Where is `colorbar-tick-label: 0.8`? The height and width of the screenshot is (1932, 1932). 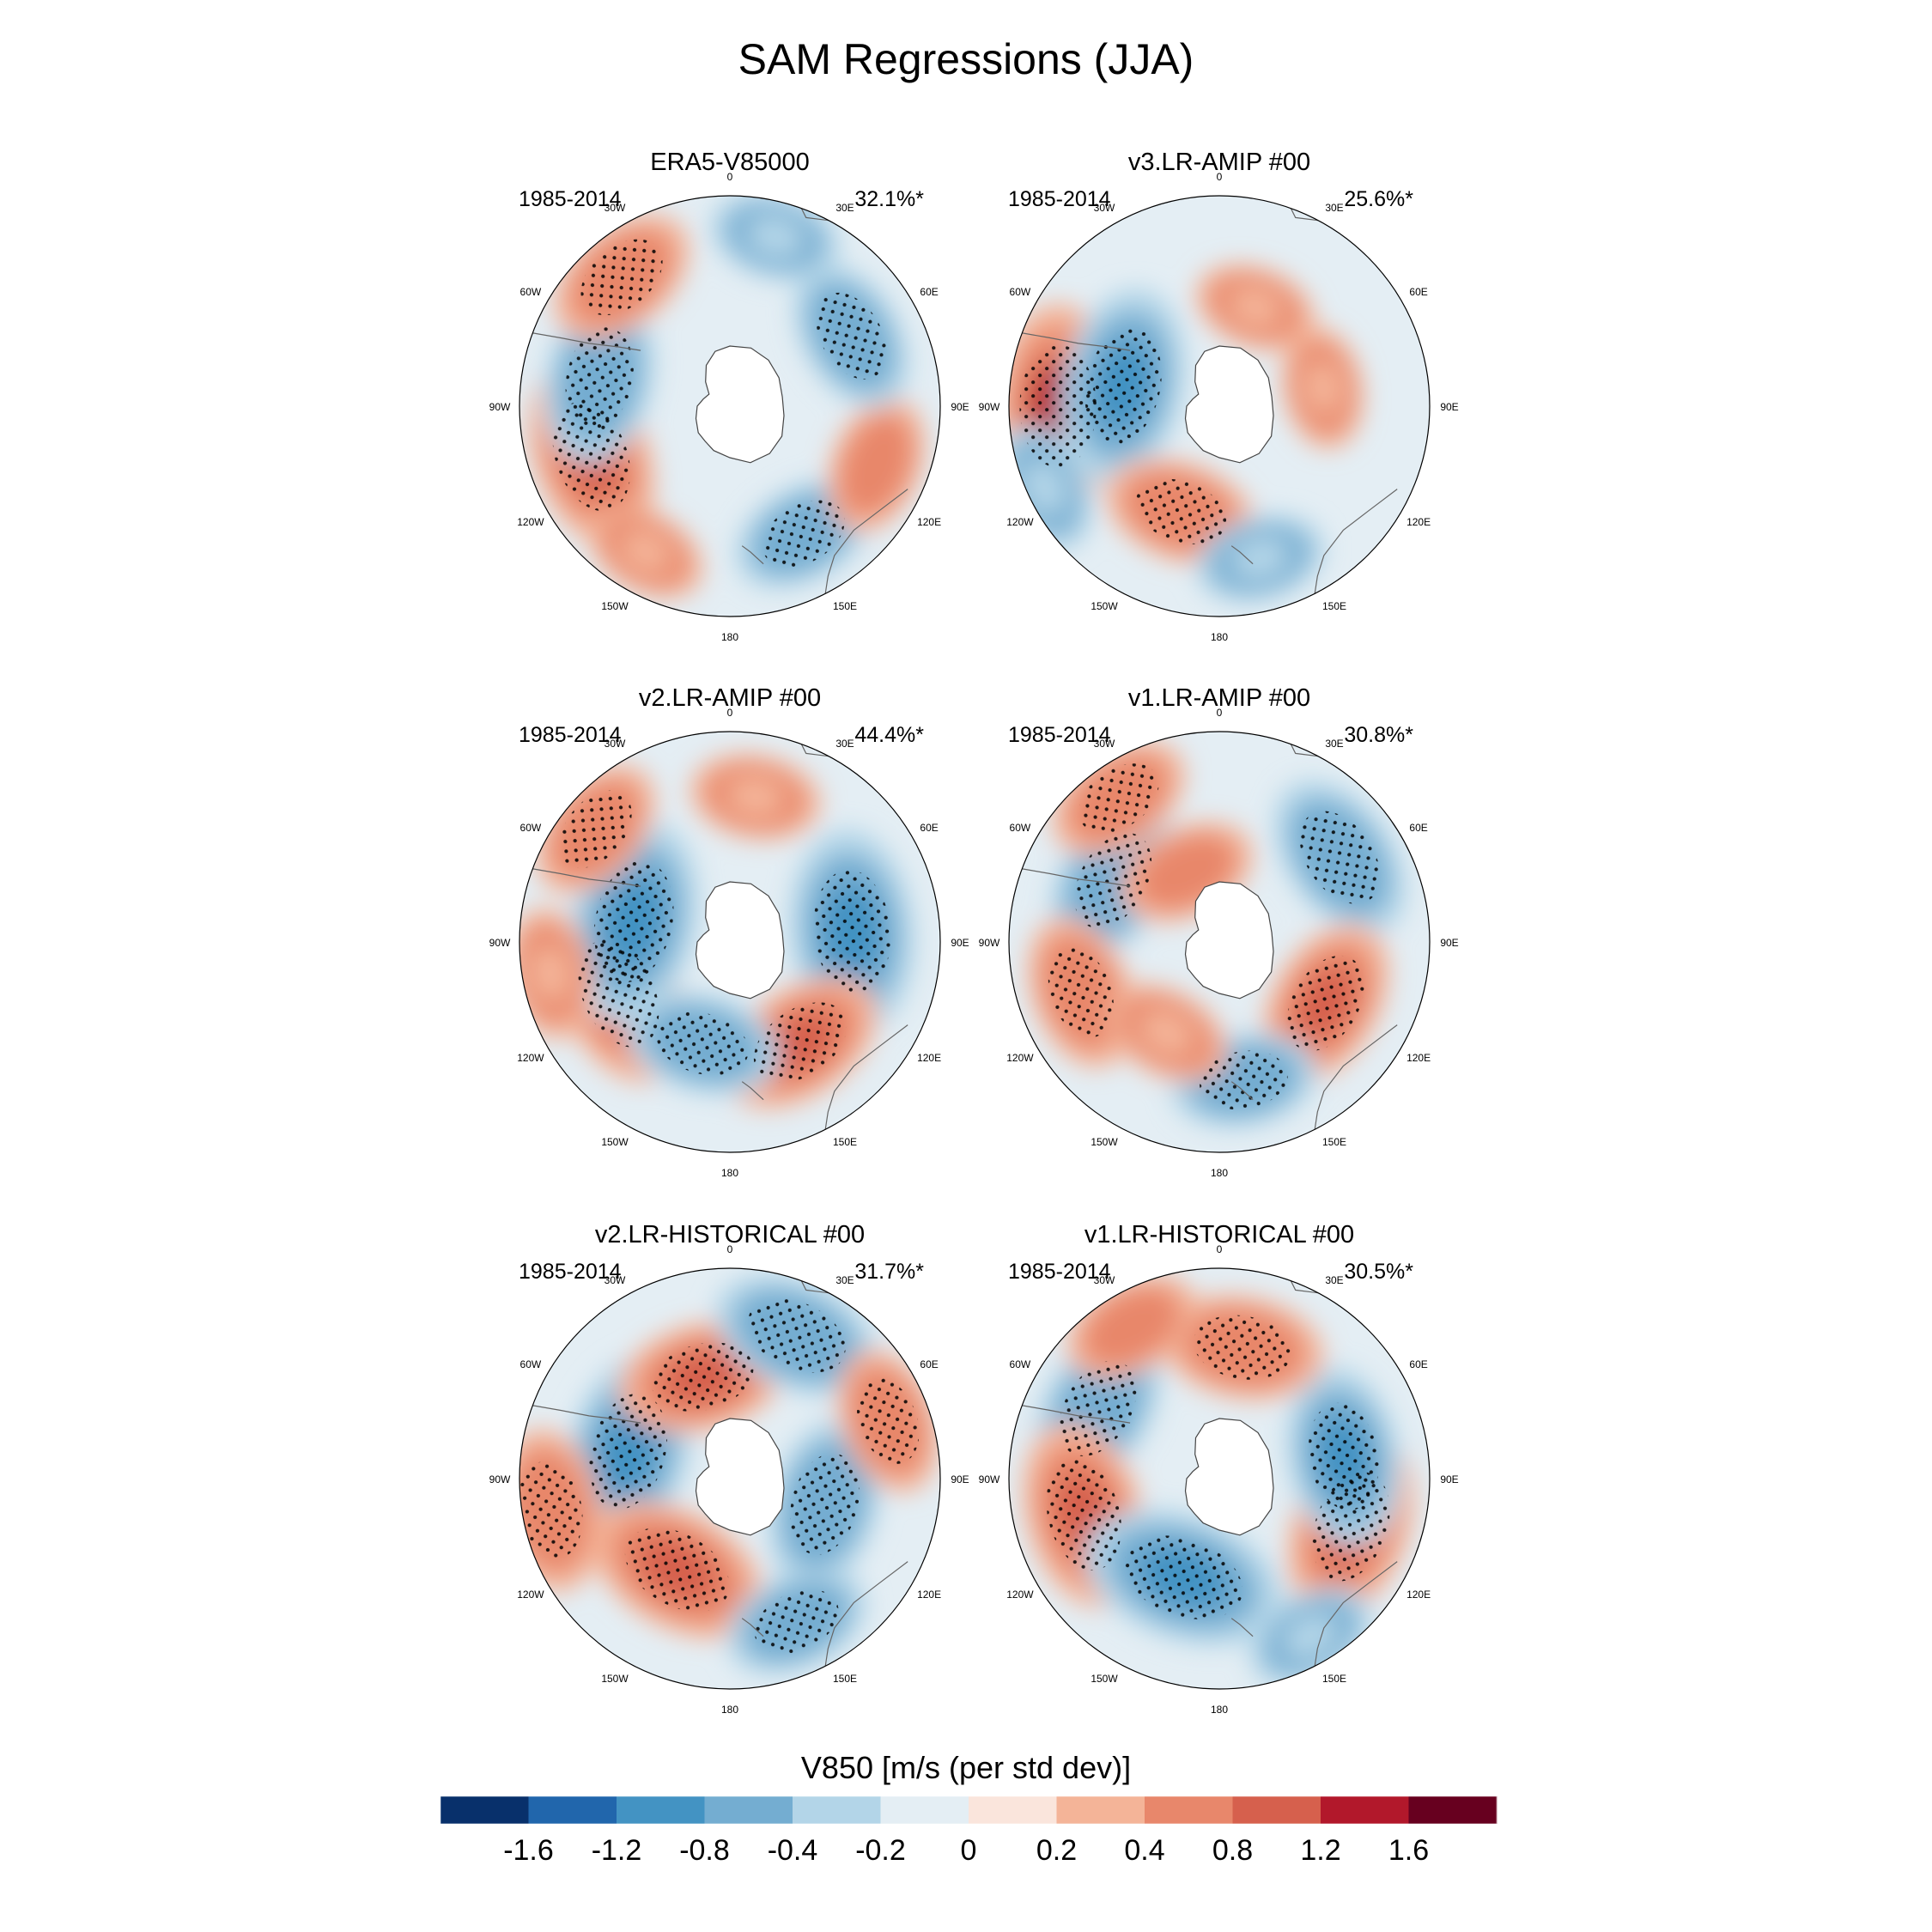
colorbar-tick-label: 0.8 is located at coordinates (1232, 1850).